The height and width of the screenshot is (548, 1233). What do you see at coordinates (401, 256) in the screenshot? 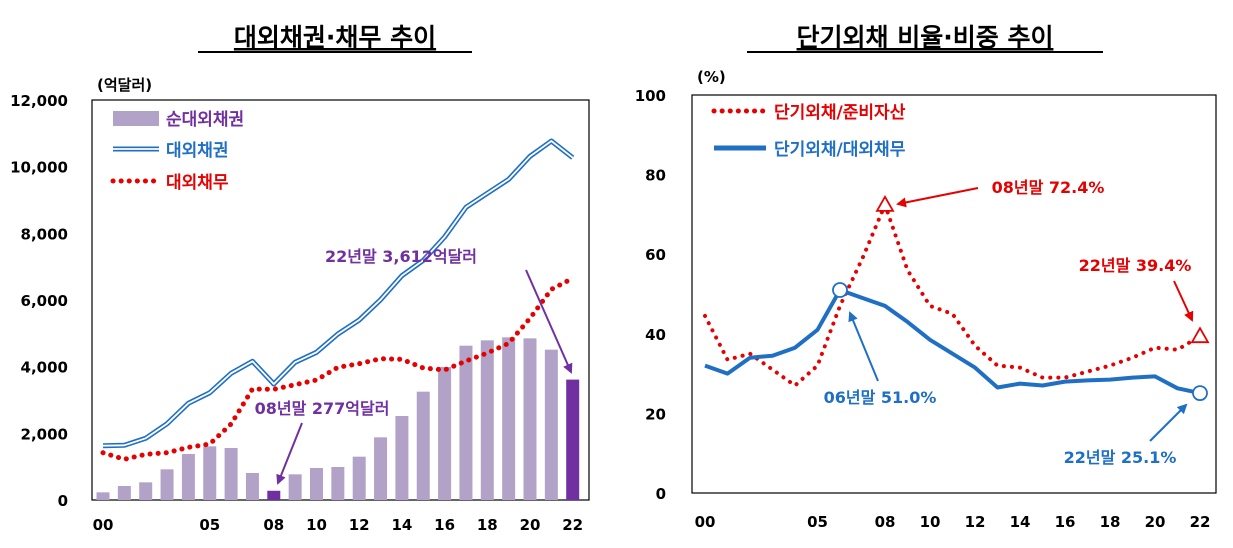
I see `annotation-22-net-claims: 22년말 3,612억달러` at bounding box center [401, 256].